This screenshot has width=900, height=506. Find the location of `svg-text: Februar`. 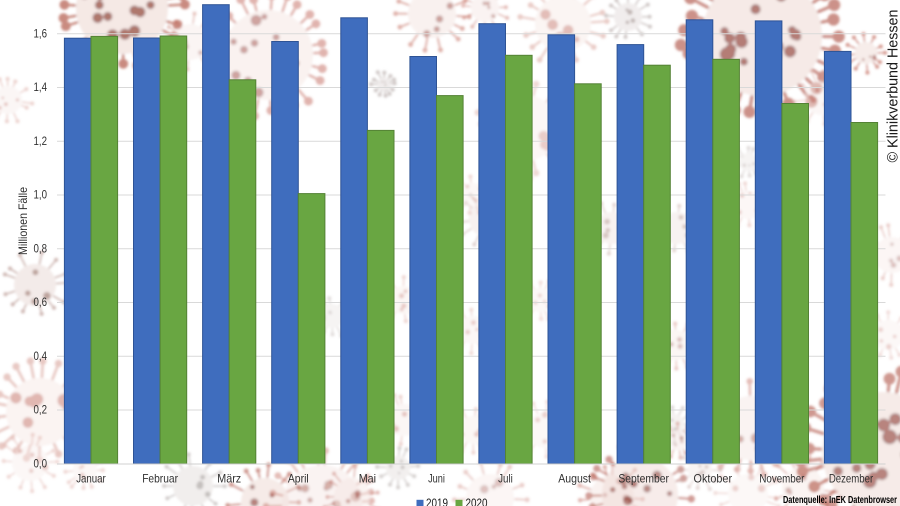

svg-text: Februar is located at coordinates (160, 478).